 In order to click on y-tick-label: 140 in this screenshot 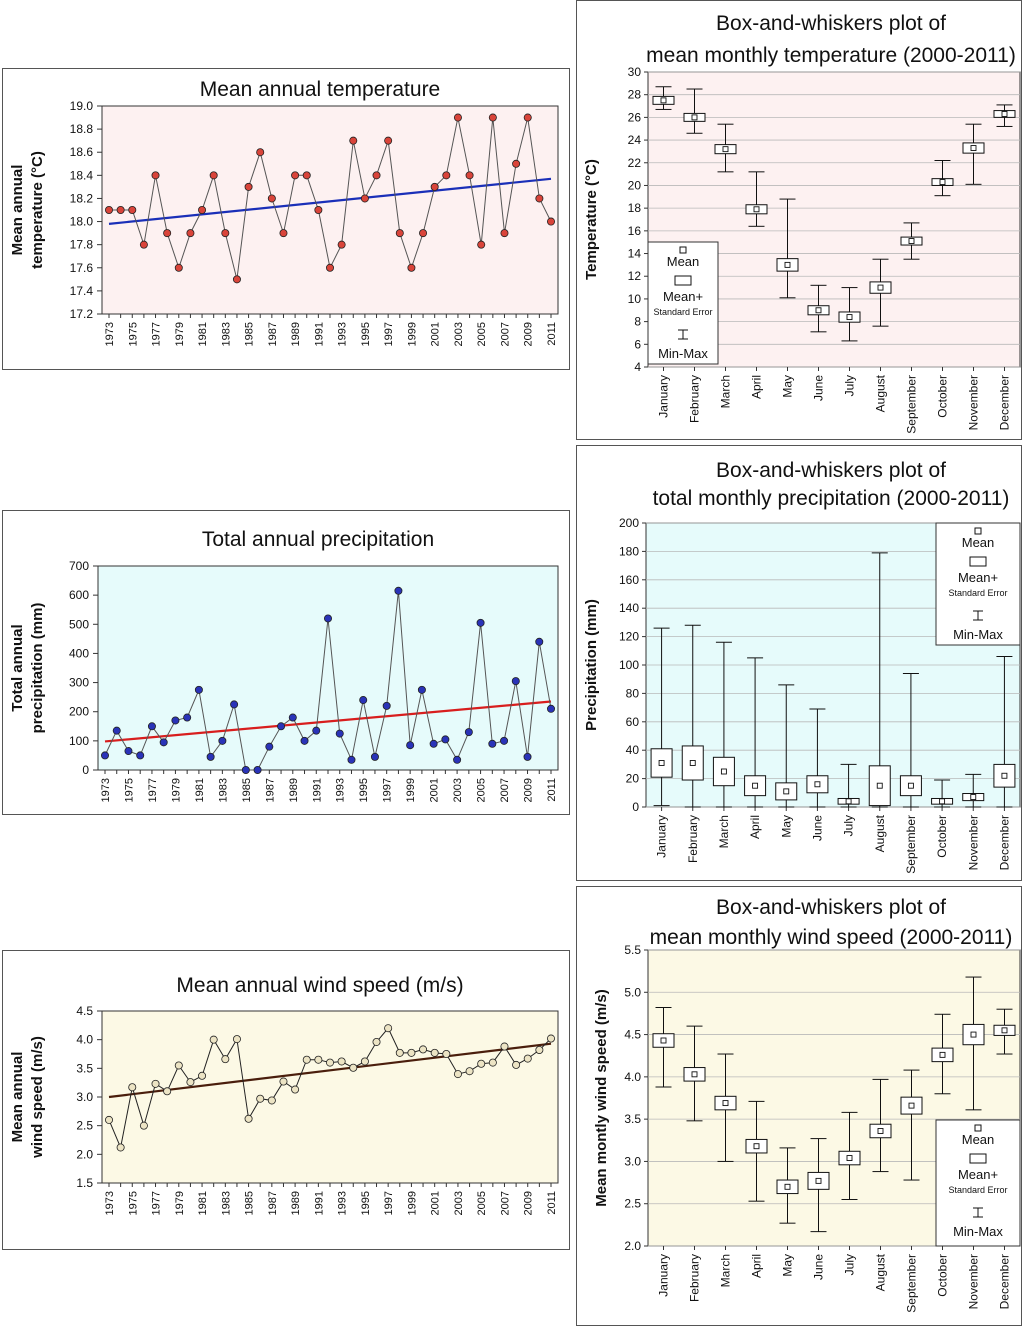, I will do `click(629, 608)`.